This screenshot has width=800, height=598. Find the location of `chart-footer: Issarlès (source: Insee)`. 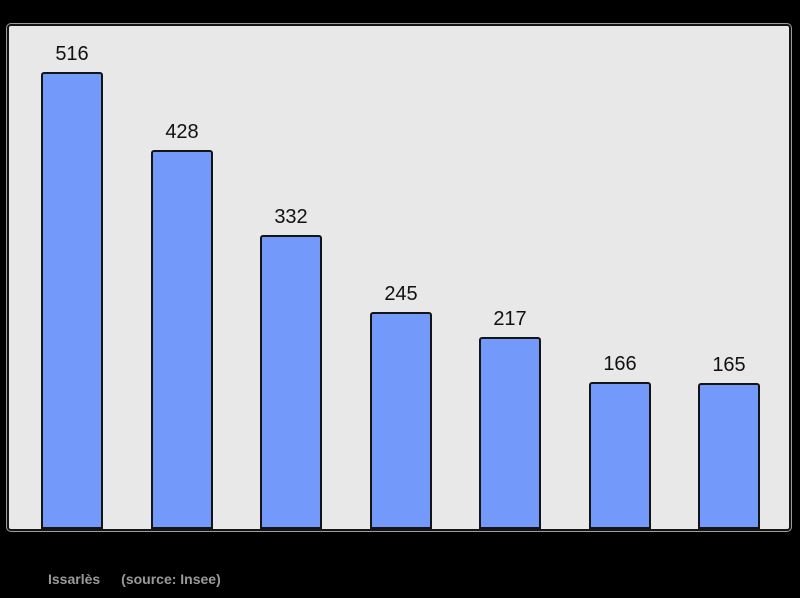

chart-footer: Issarlès (source: Insee) is located at coordinates (134, 579).